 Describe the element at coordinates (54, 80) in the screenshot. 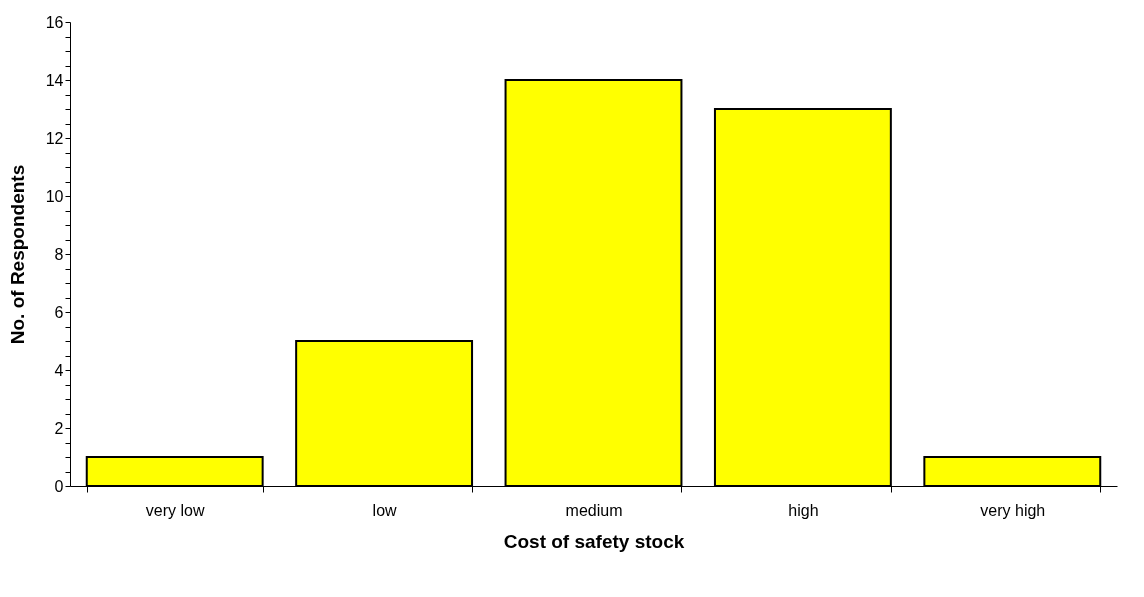

I see `y-tick-label: 14` at that location.